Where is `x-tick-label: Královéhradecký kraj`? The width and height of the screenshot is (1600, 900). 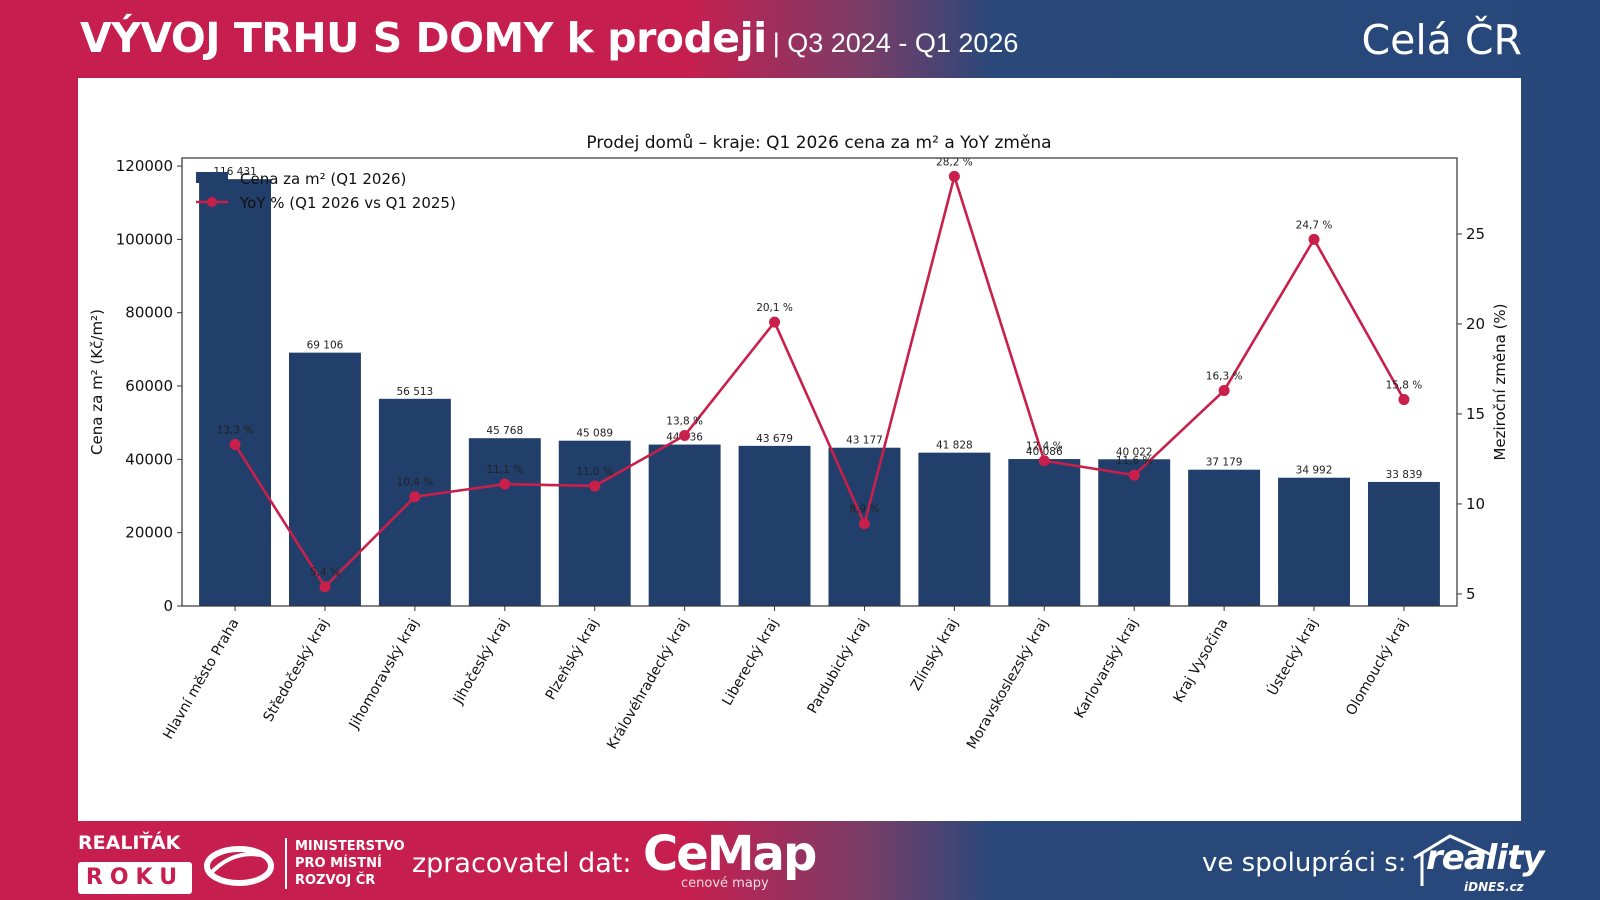 x-tick-label: Královéhradecký kraj is located at coordinates (648, 684).